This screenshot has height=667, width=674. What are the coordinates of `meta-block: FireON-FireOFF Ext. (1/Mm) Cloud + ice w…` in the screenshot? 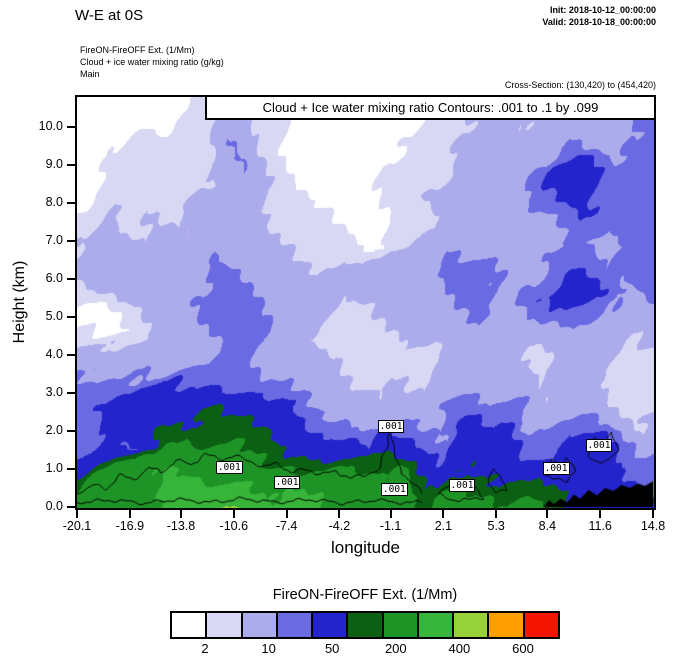 It's located at (152, 62).